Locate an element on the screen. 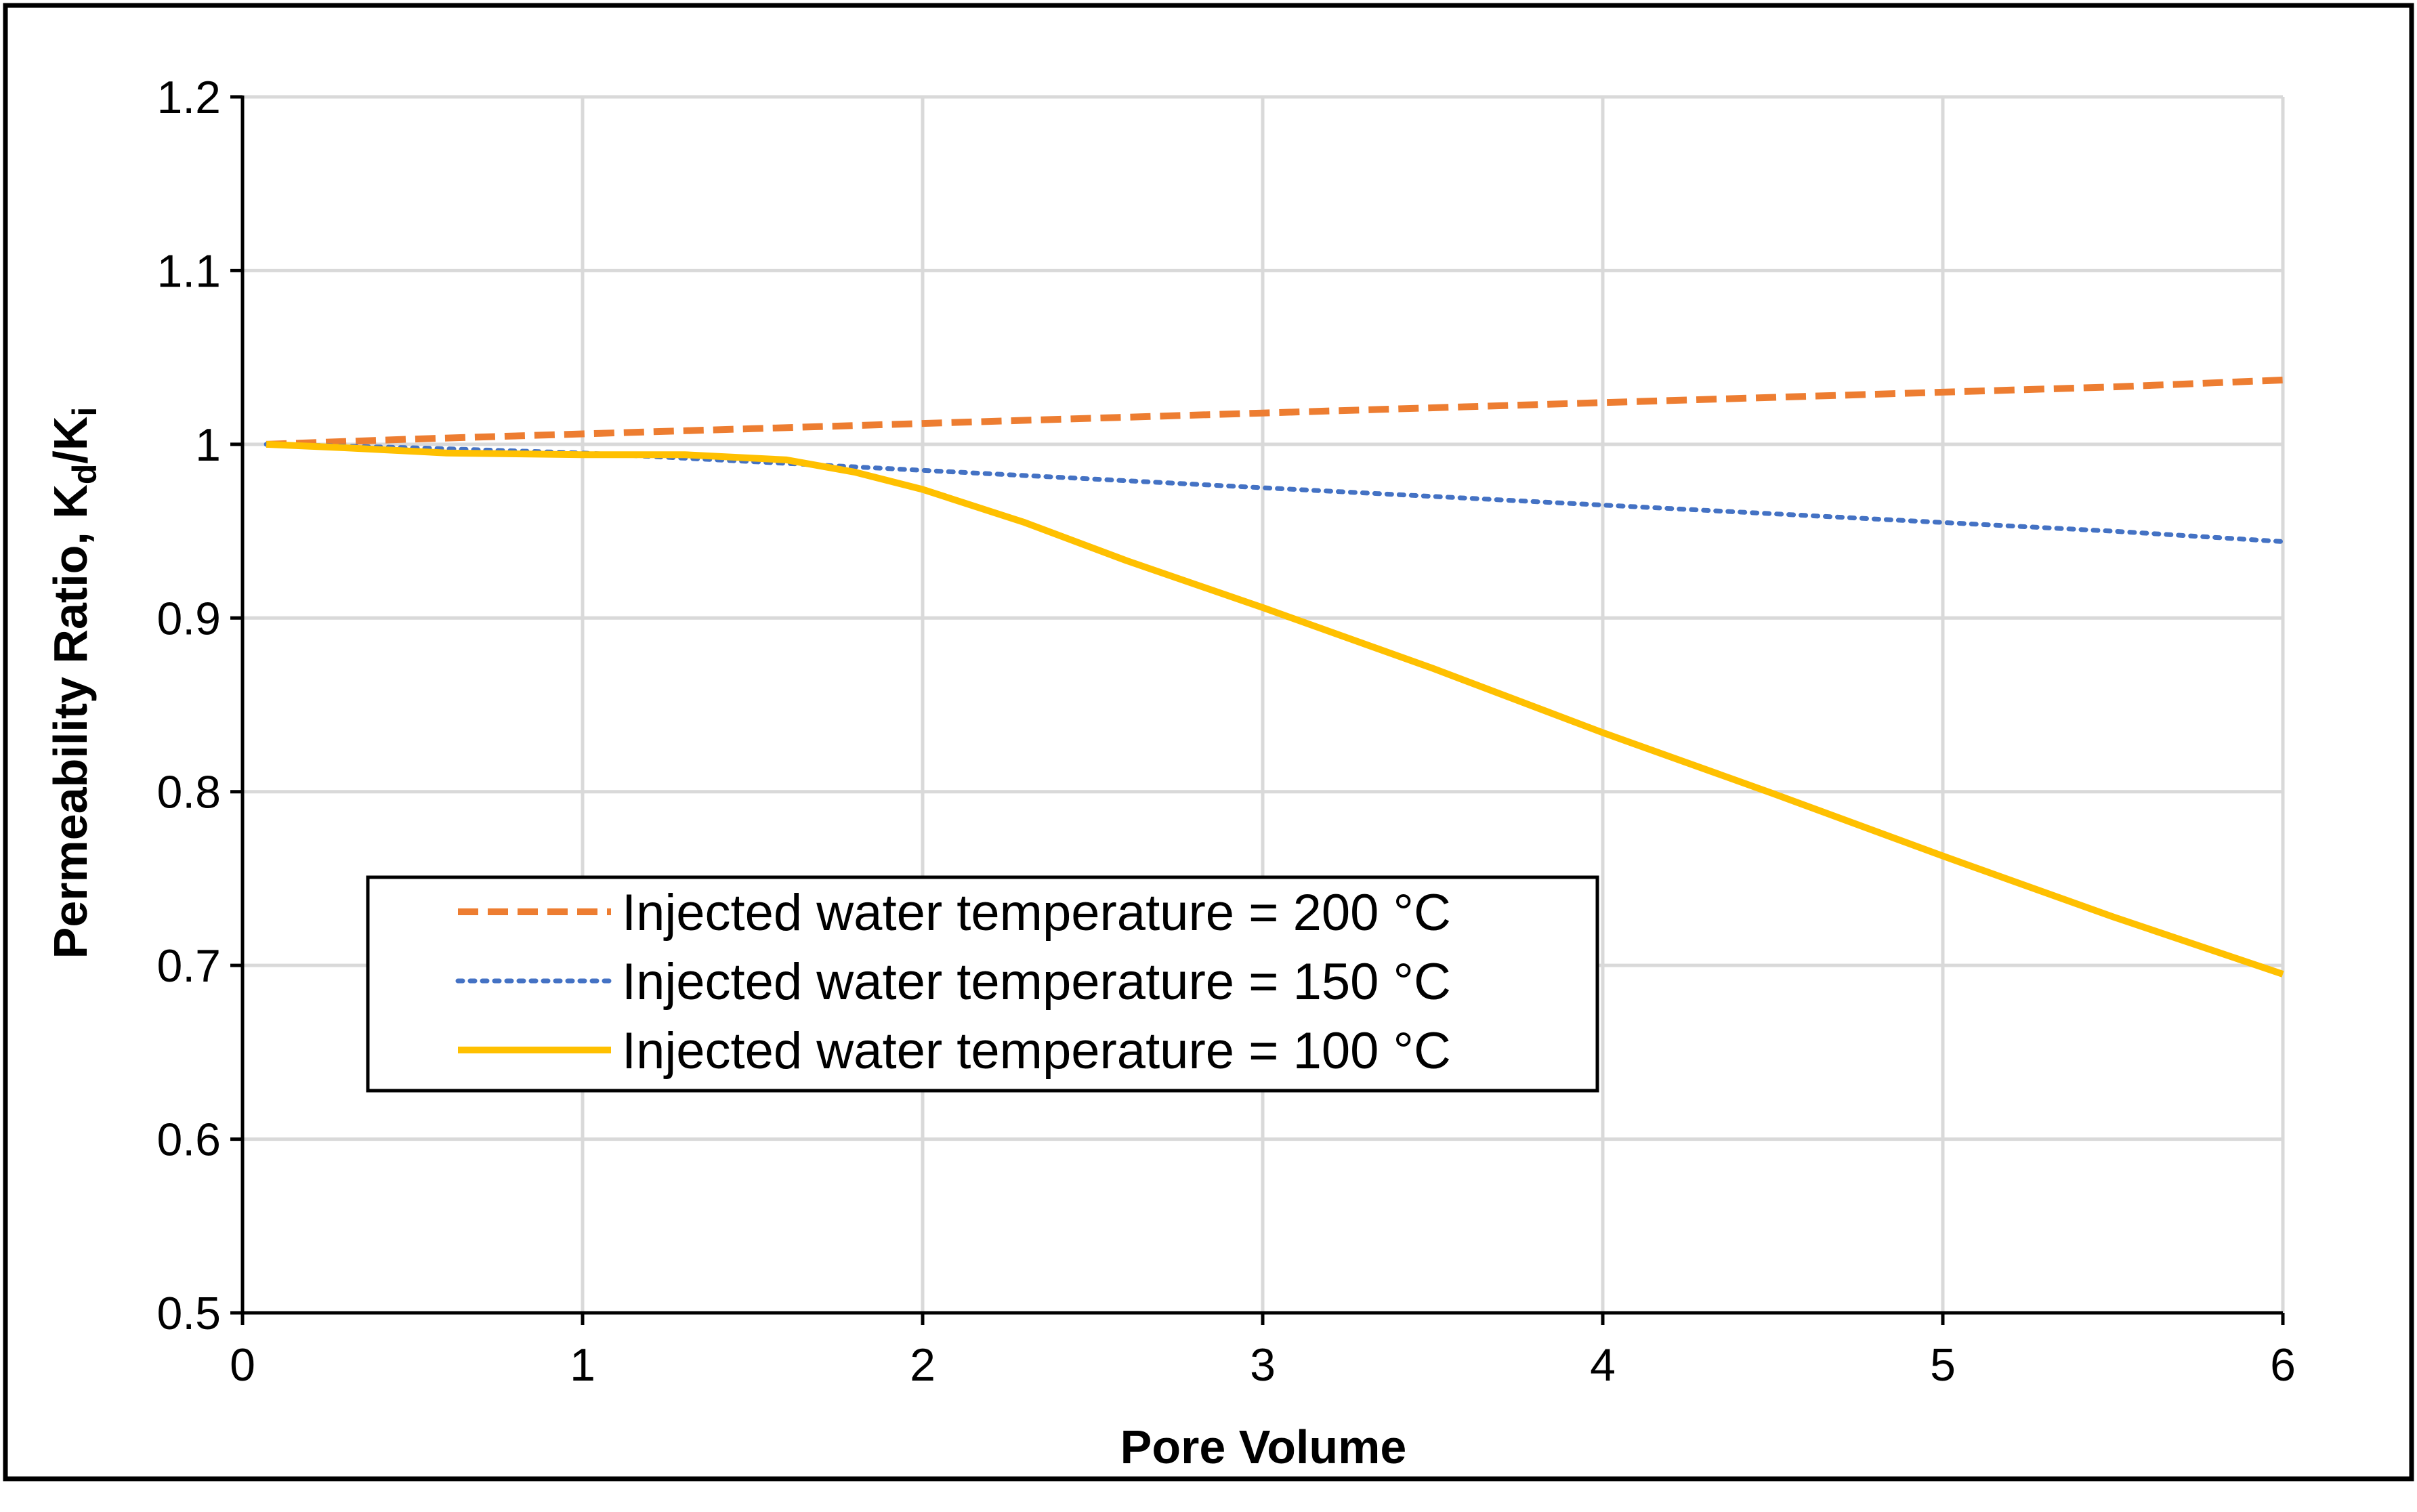 This screenshot has height=1512, width=2417. legend-label-3: Injected water temperature = 100 °C is located at coordinates (1036, 1051).